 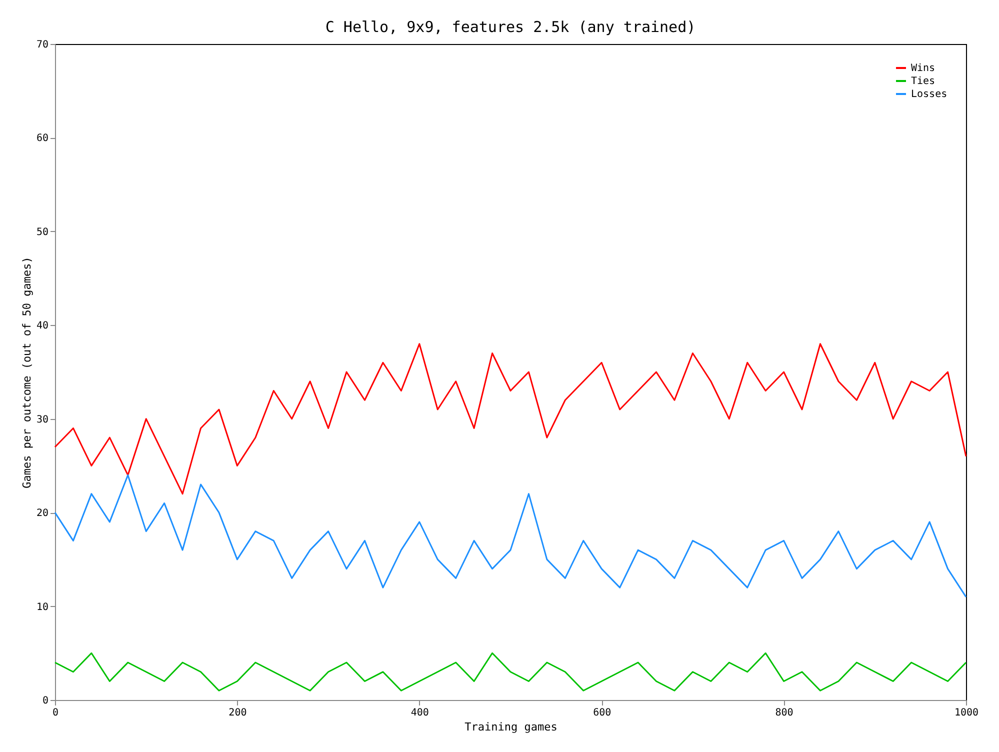 What do you see at coordinates (966, 713) in the screenshot?
I see `x-tick-label: 1000` at bounding box center [966, 713].